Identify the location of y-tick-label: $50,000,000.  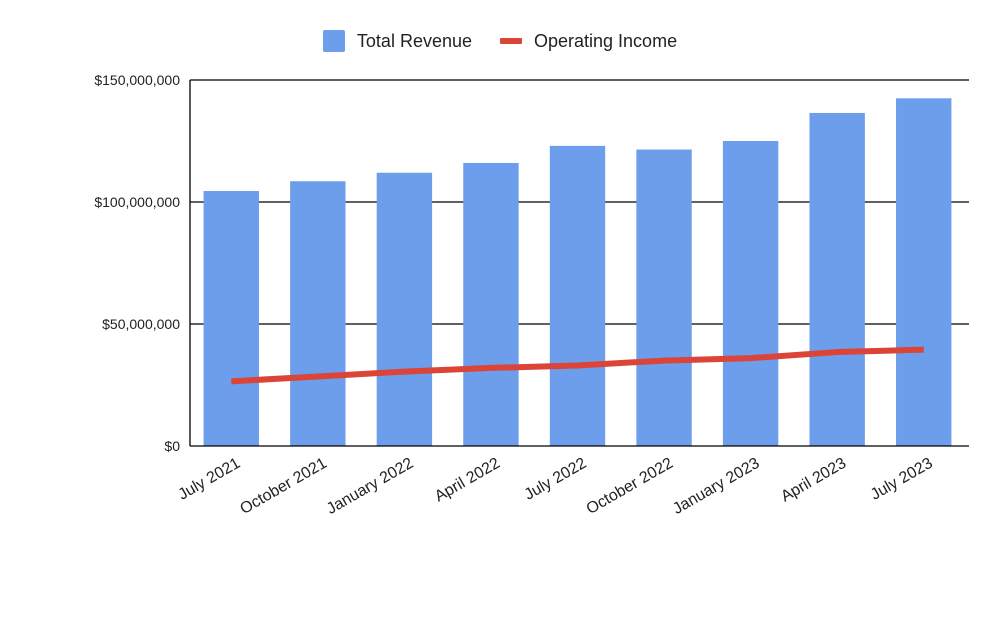
(141, 324).